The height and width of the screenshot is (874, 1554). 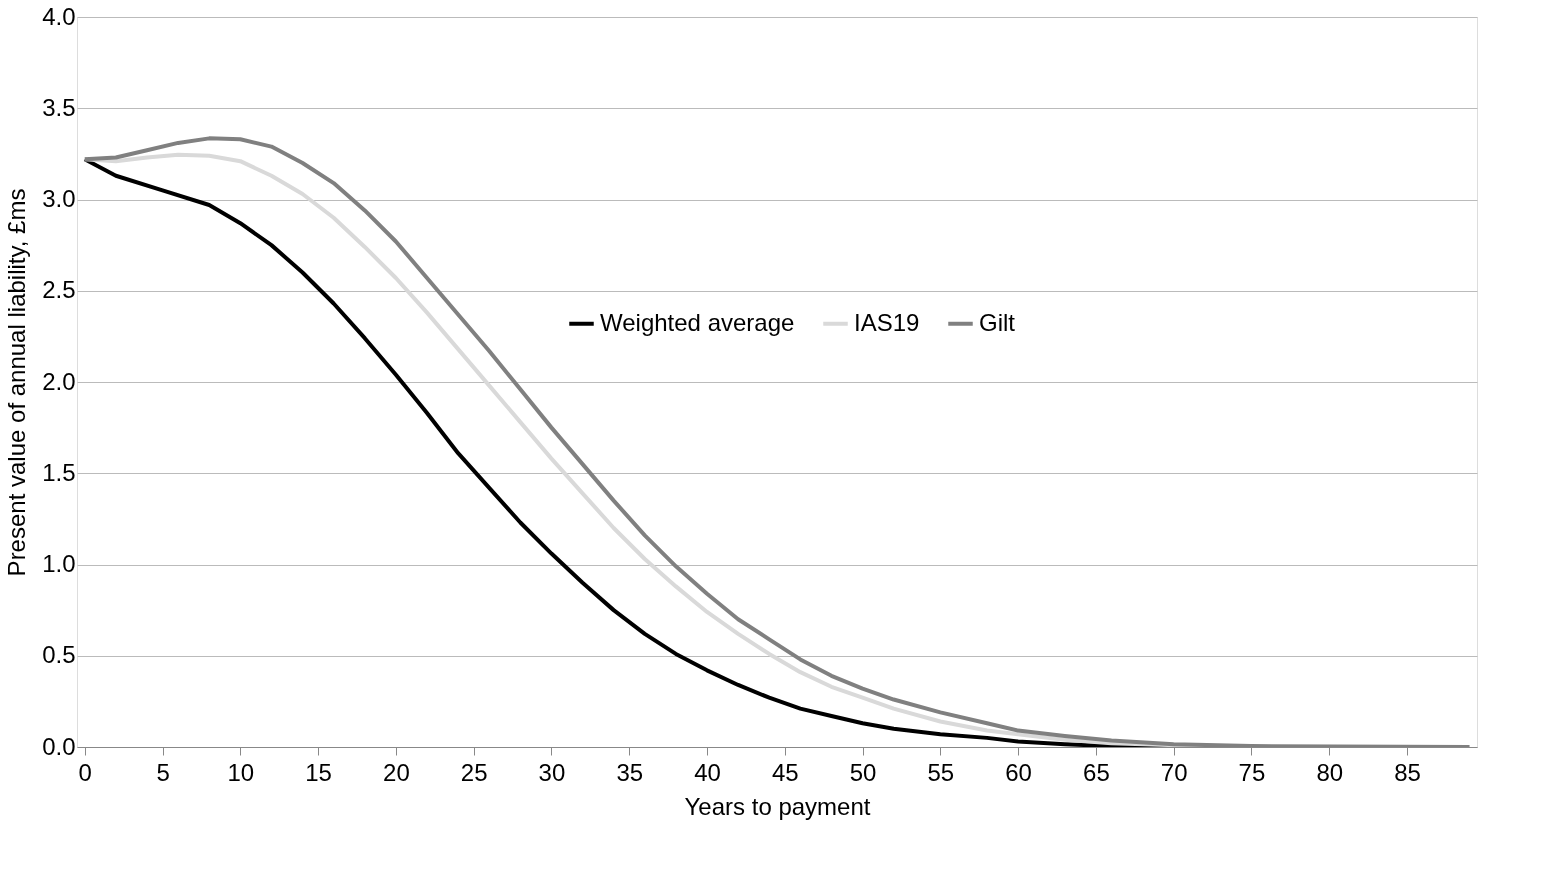 What do you see at coordinates (163, 772) in the screenshot?
I see `x-tick-label: 5` at bounding box center [163, 772].